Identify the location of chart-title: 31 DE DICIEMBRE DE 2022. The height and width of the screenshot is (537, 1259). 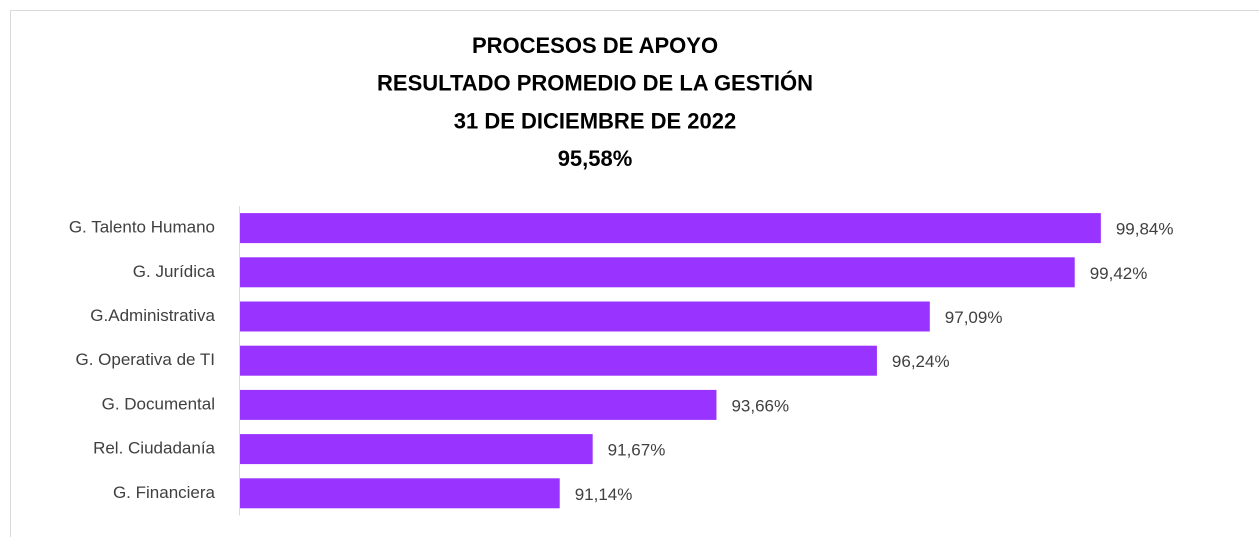
(595, 120).